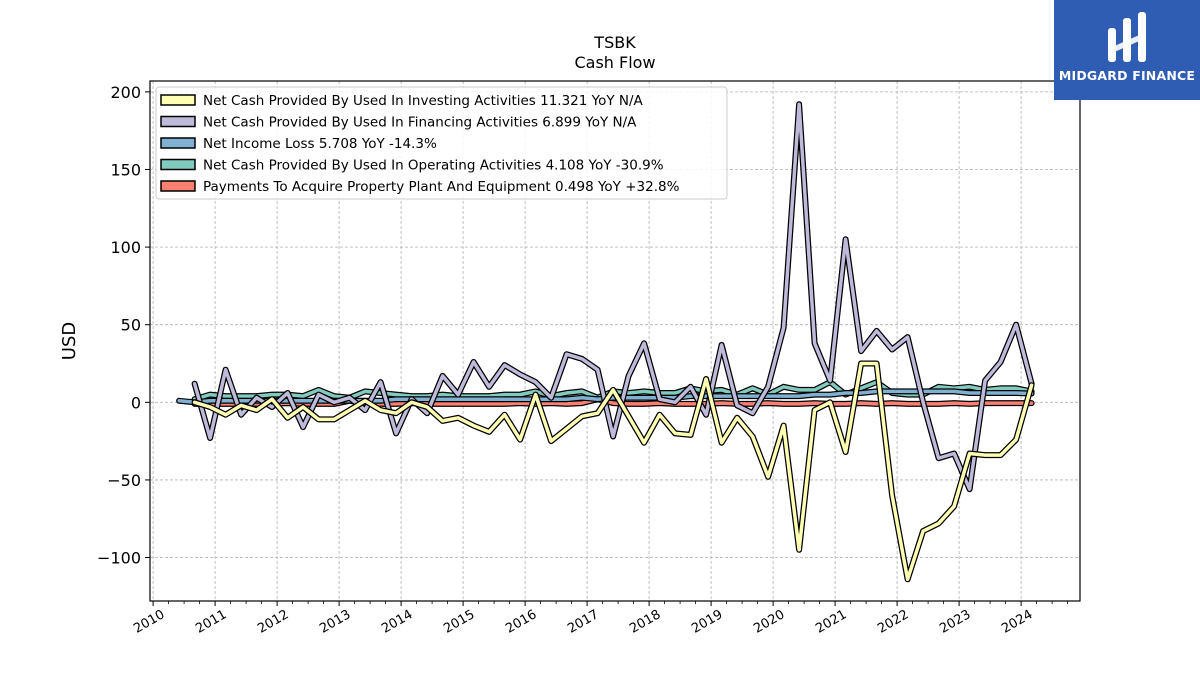 This screenshot has width=1200, height=675. I want to click on x-tick-label: 2023, so click(955, 622).